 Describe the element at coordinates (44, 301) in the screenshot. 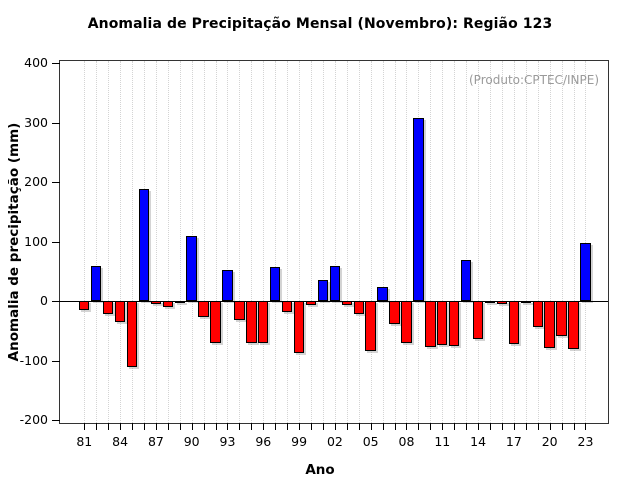

I see `y-tick-label: 0` at that location.